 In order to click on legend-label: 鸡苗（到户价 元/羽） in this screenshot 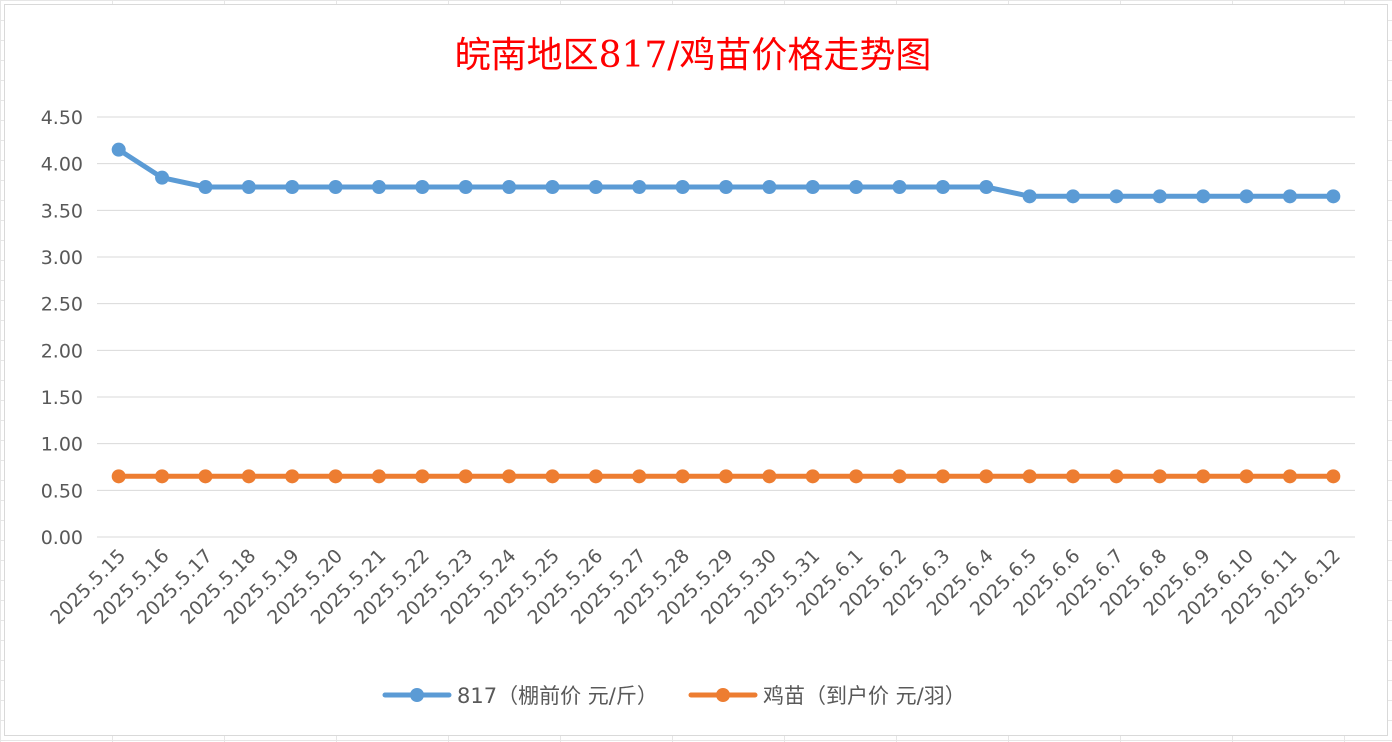, I will do `click(864, 696)`.